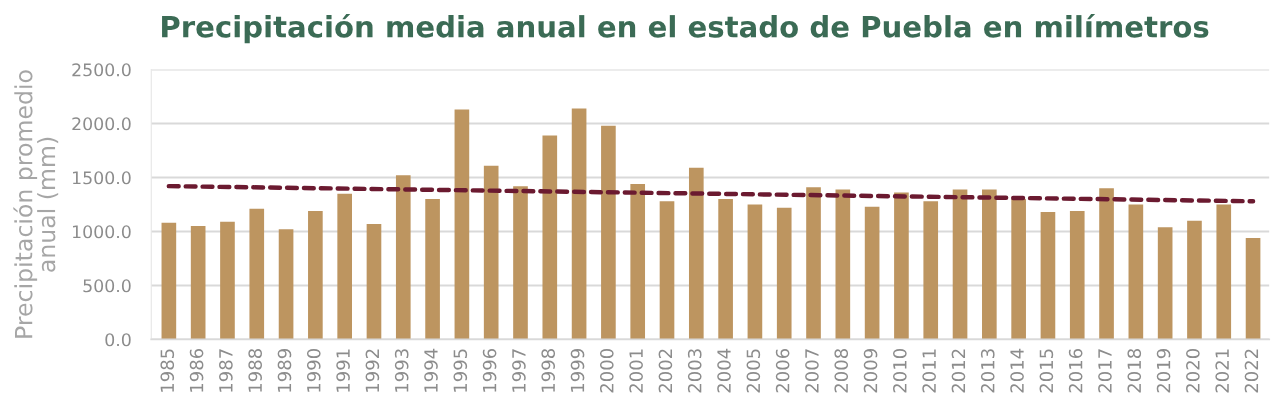 The height and width of the screenshot is (409, 1282). I want to click on x-tick-label: 2013, so click(987, 371).